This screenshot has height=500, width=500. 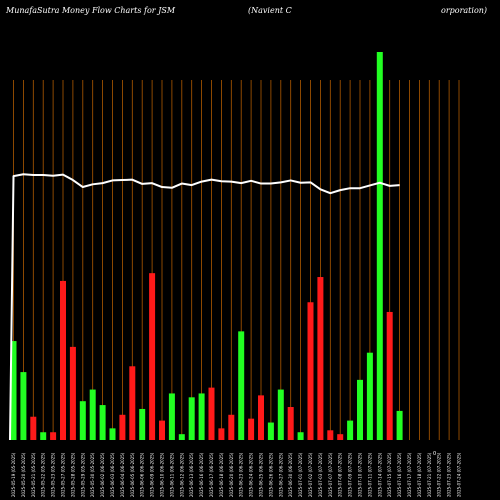 I want to click on x-tick-label: 2025-06-13 (06-2025), so click(x=191, y=474).